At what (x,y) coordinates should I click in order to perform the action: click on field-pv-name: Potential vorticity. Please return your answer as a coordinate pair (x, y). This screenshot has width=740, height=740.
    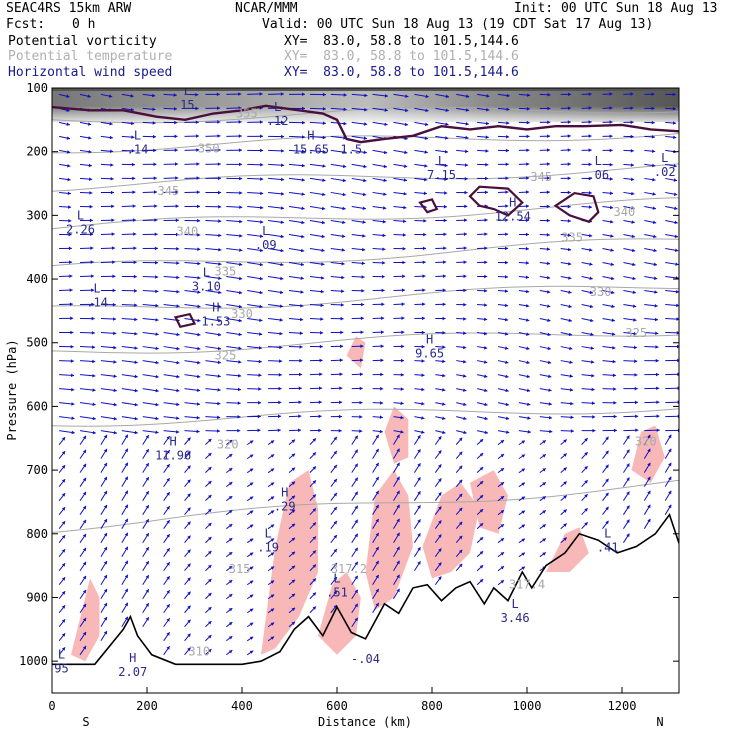
    Looking at the image, I should click on (82, 41).